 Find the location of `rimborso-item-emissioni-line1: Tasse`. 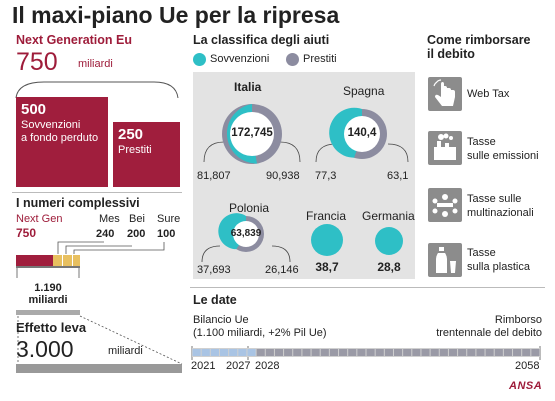

rimborso-item-emissioni-line1: Tasse is located at coordinates (481, 142).